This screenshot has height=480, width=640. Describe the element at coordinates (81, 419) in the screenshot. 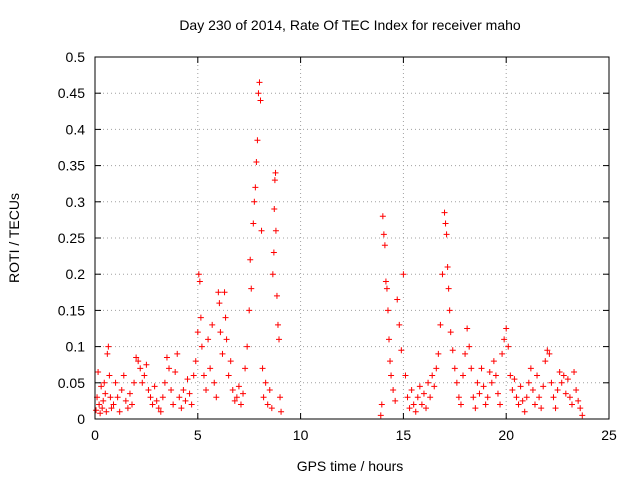

I see `y-tick-label: 0` at that location.